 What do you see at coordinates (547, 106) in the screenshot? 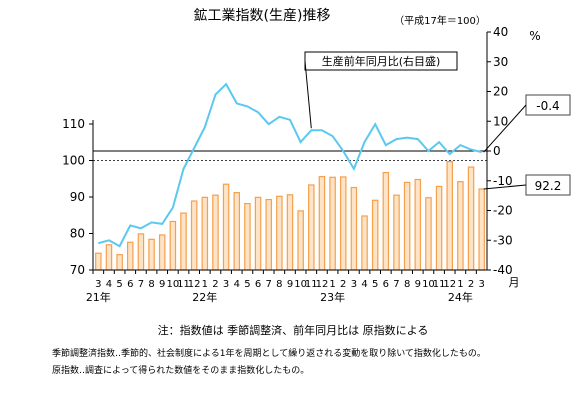
I see `latest-yoy-label: -0.4` at bounding box center [547, 106].